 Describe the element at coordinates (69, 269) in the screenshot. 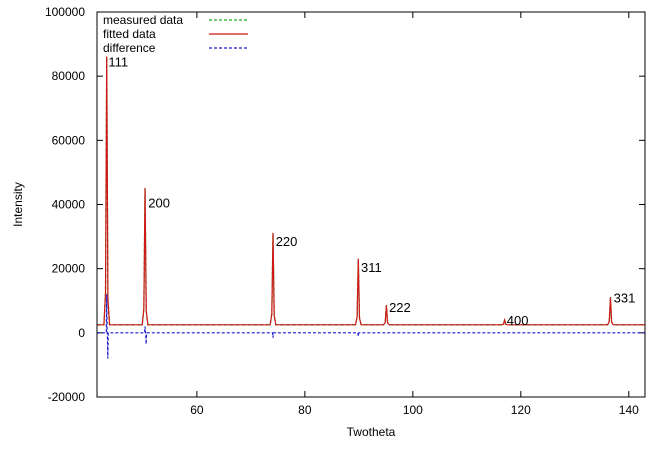

I see `y-tick-label: 20000` at that location.